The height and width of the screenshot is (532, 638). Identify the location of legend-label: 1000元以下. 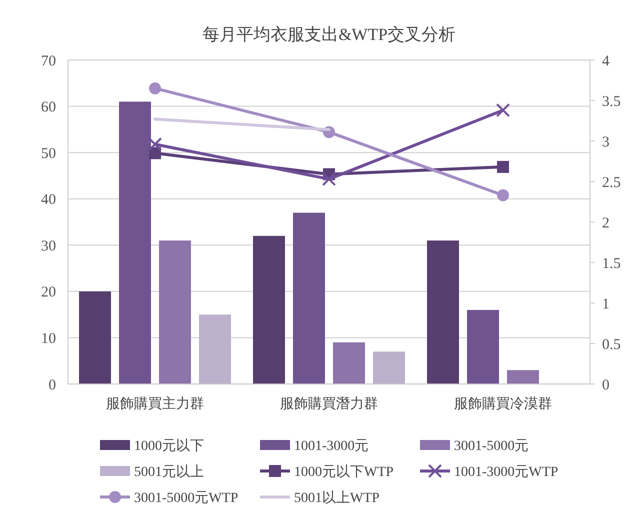
(169, 446).